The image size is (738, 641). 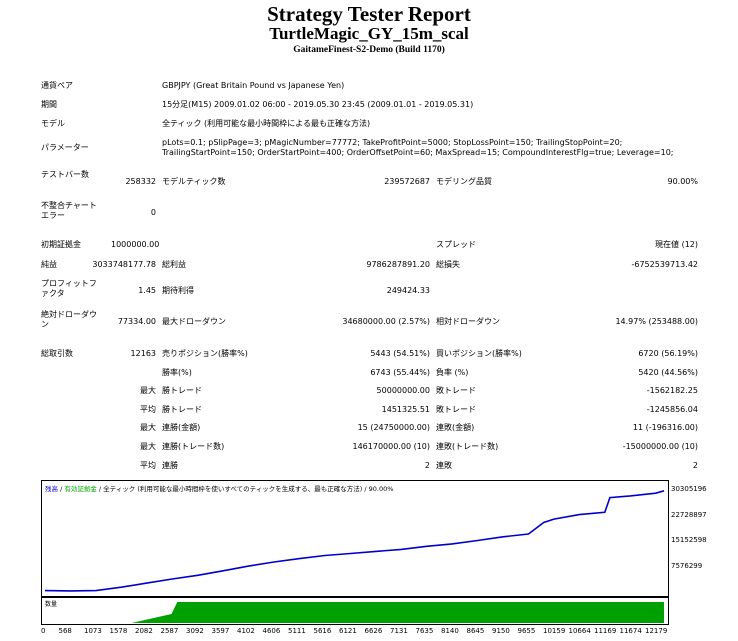 What do you see at coordinates (182, 390) in the screenshot?
I see `largest-win-label: 勝トレード` at bounding box center [182, 390].